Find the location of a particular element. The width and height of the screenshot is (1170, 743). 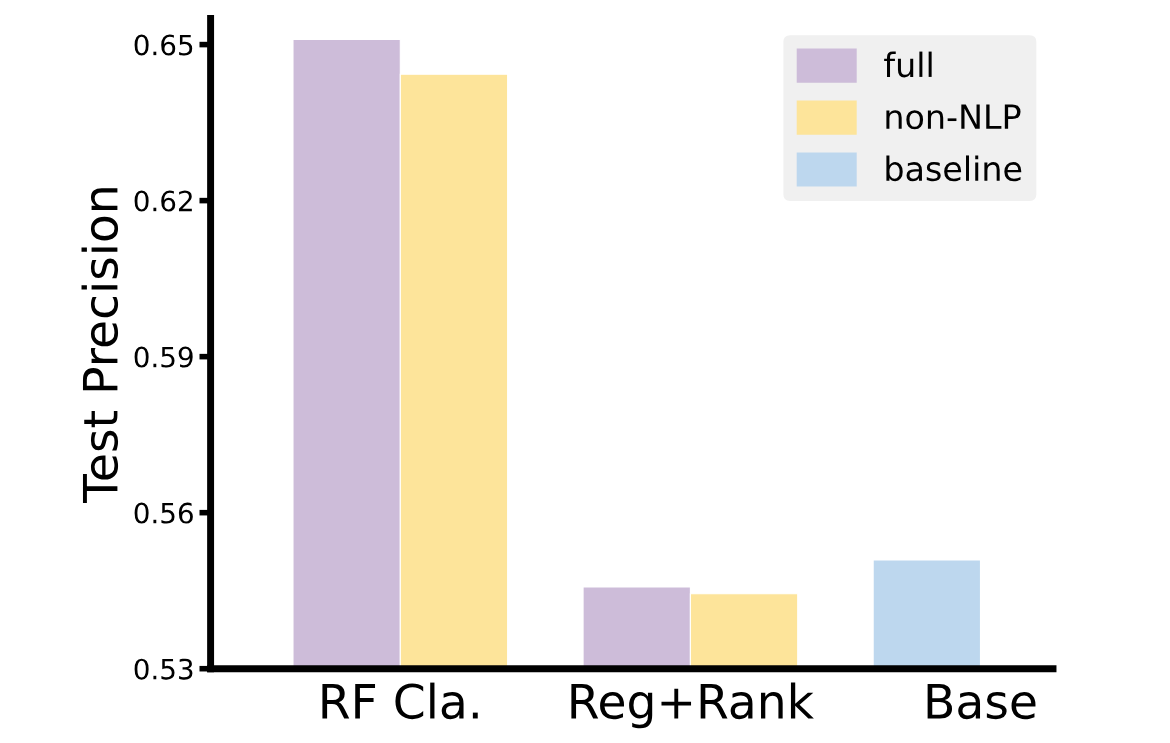

x-tick-label: Reg+Rank is located at coordinates (692, 705).